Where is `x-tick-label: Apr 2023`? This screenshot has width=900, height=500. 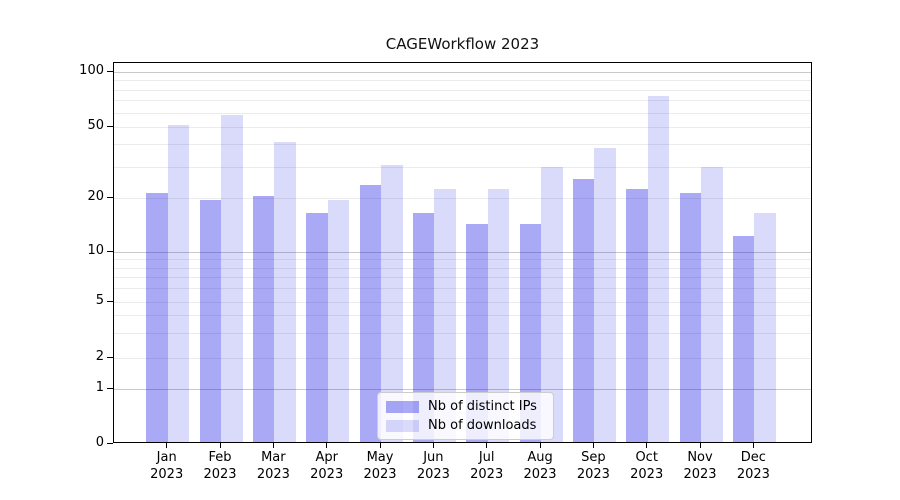
x-tick-label: Apr 2023 is located at coordinates (327, 466).